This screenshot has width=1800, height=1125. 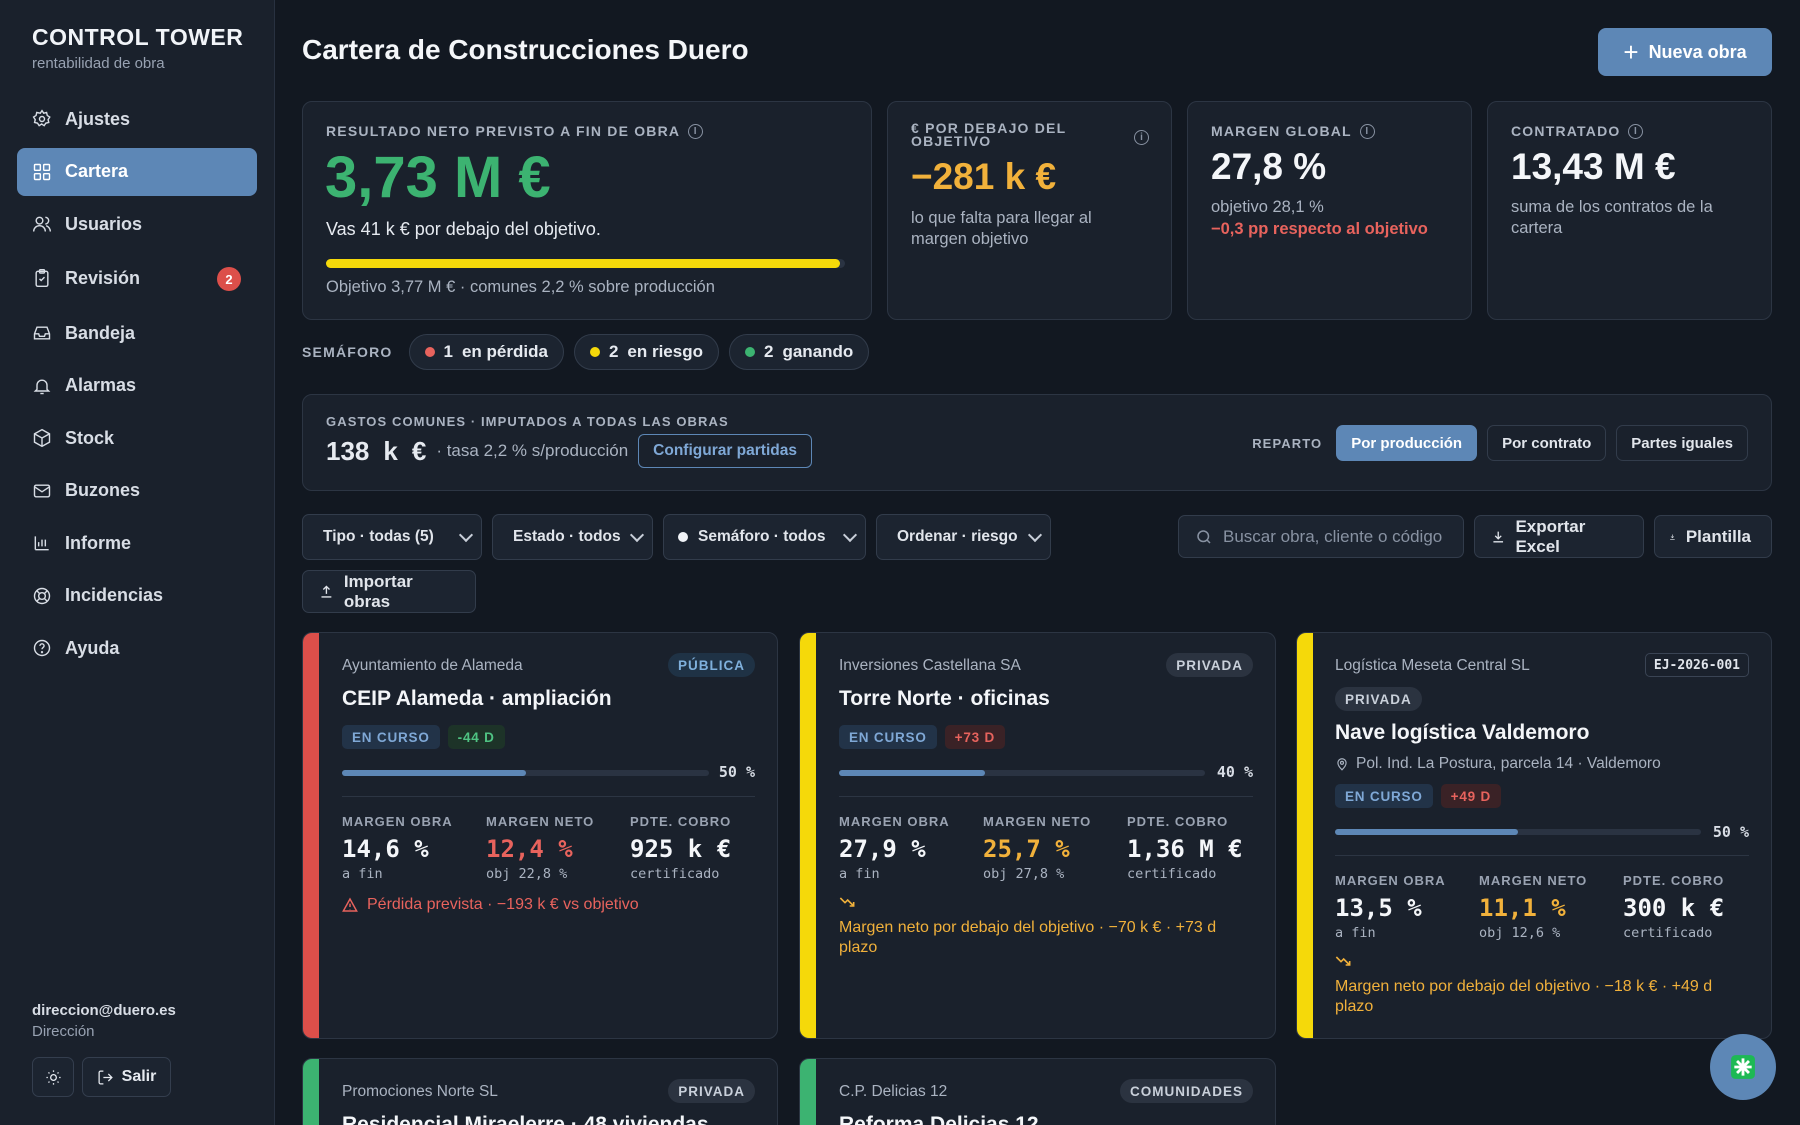 What do you see at coordinates (572, 537) in the screenshot?
I see `estado-filter-select: Estado · todos` at bounding box center [572, 537].